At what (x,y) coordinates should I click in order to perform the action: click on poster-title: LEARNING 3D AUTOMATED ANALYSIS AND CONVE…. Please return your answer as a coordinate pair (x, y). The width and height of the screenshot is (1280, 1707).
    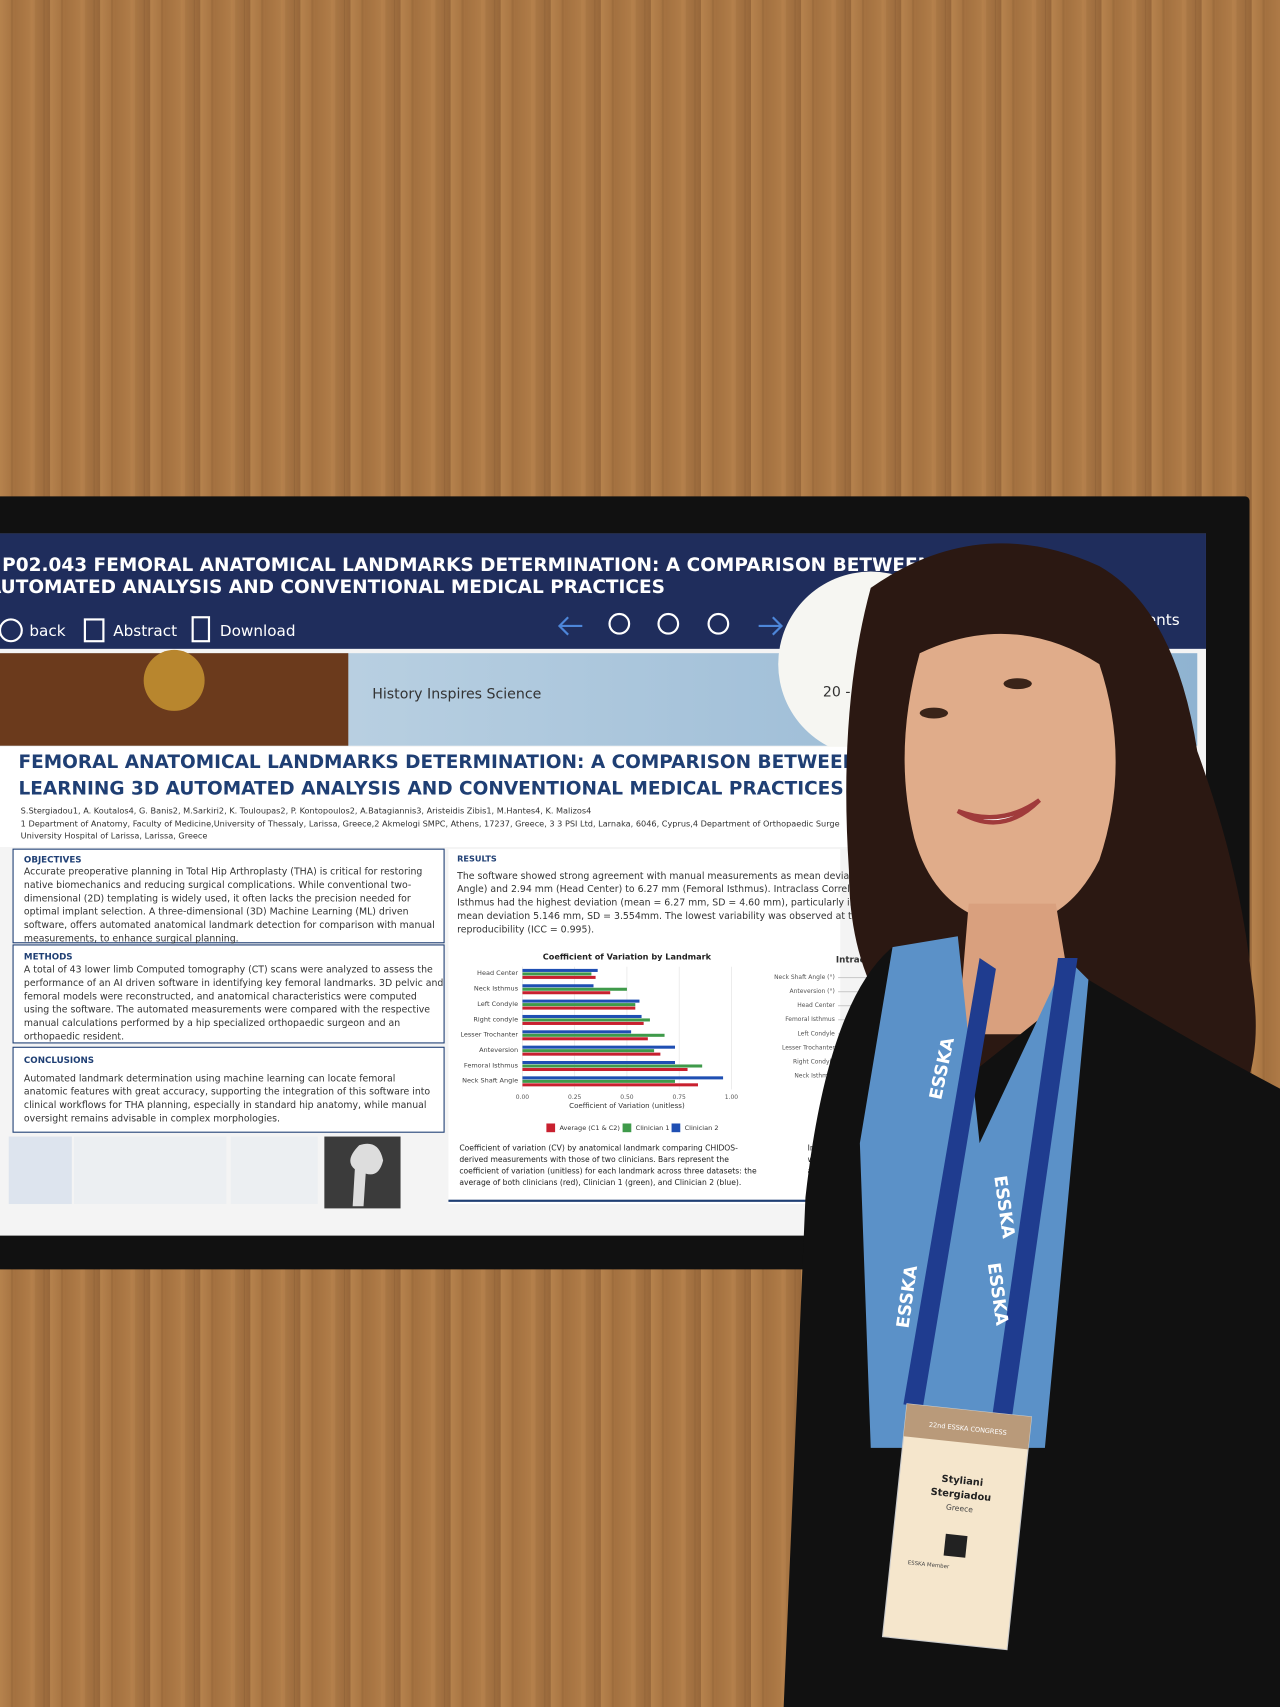
    Looking at the image, I should click on (431, 788).